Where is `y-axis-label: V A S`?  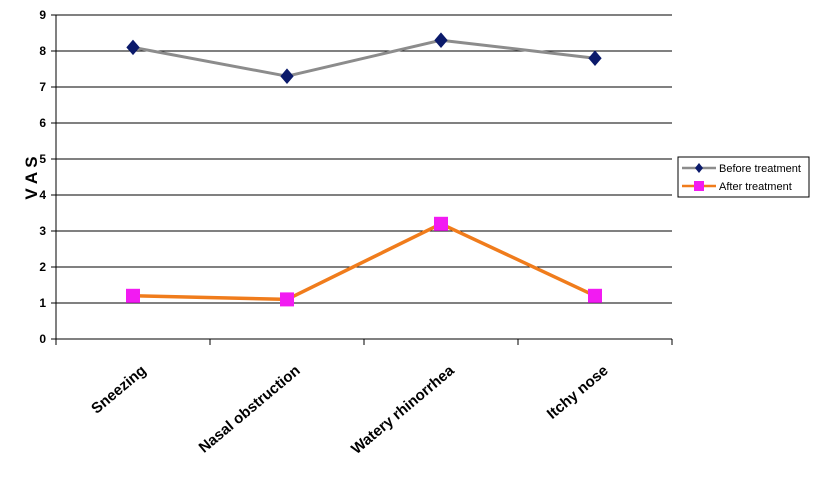
y-axis-label: V A S is located at coordinates (31, 177).